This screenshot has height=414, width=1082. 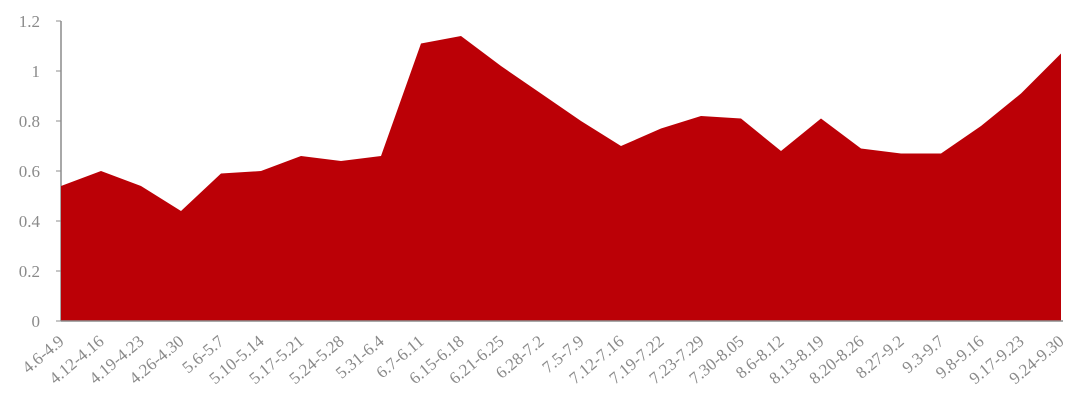 I want to click on y-tick-label: 0.2, so click(x=29, y=271).